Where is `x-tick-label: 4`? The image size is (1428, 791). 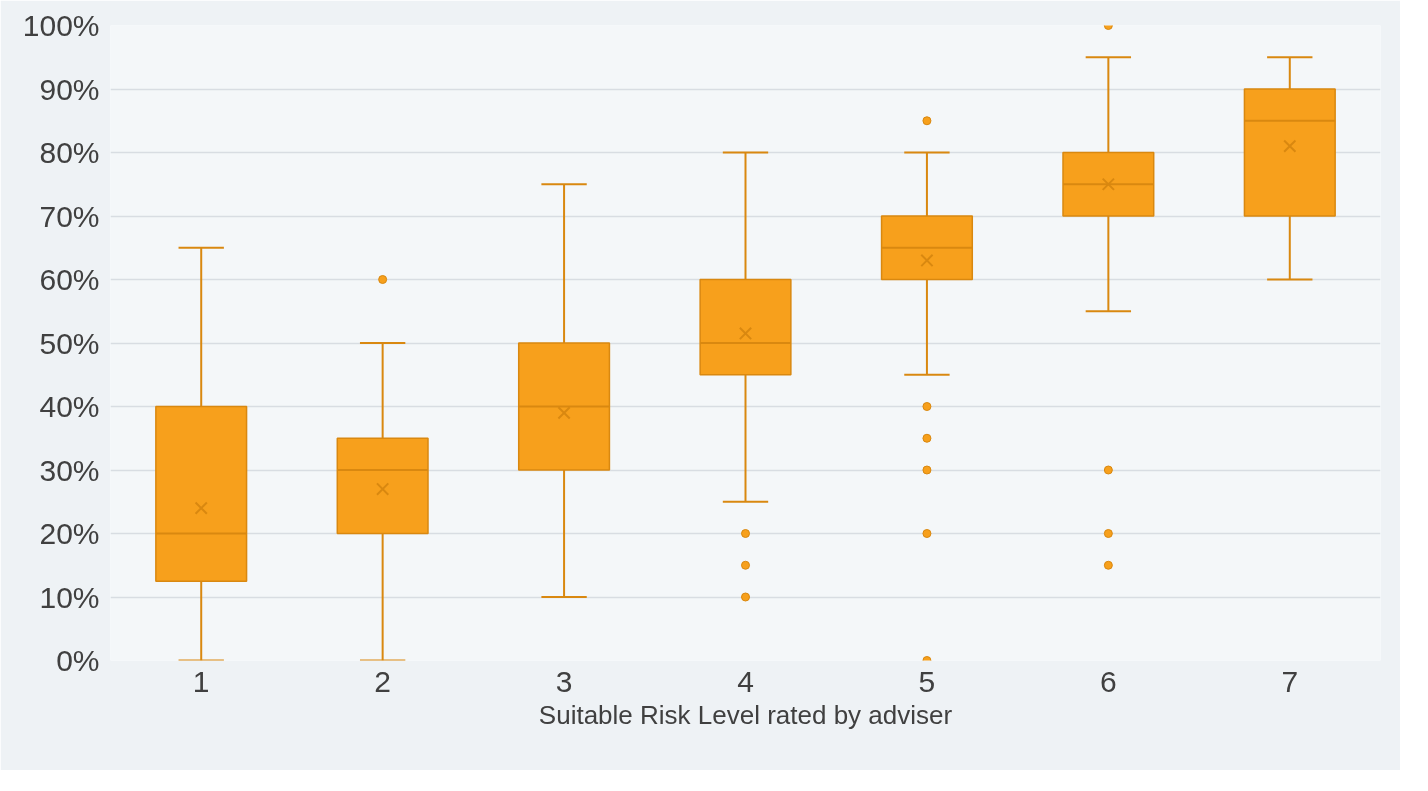 x-tick-label: 4 is located at coordinates (745, 681).